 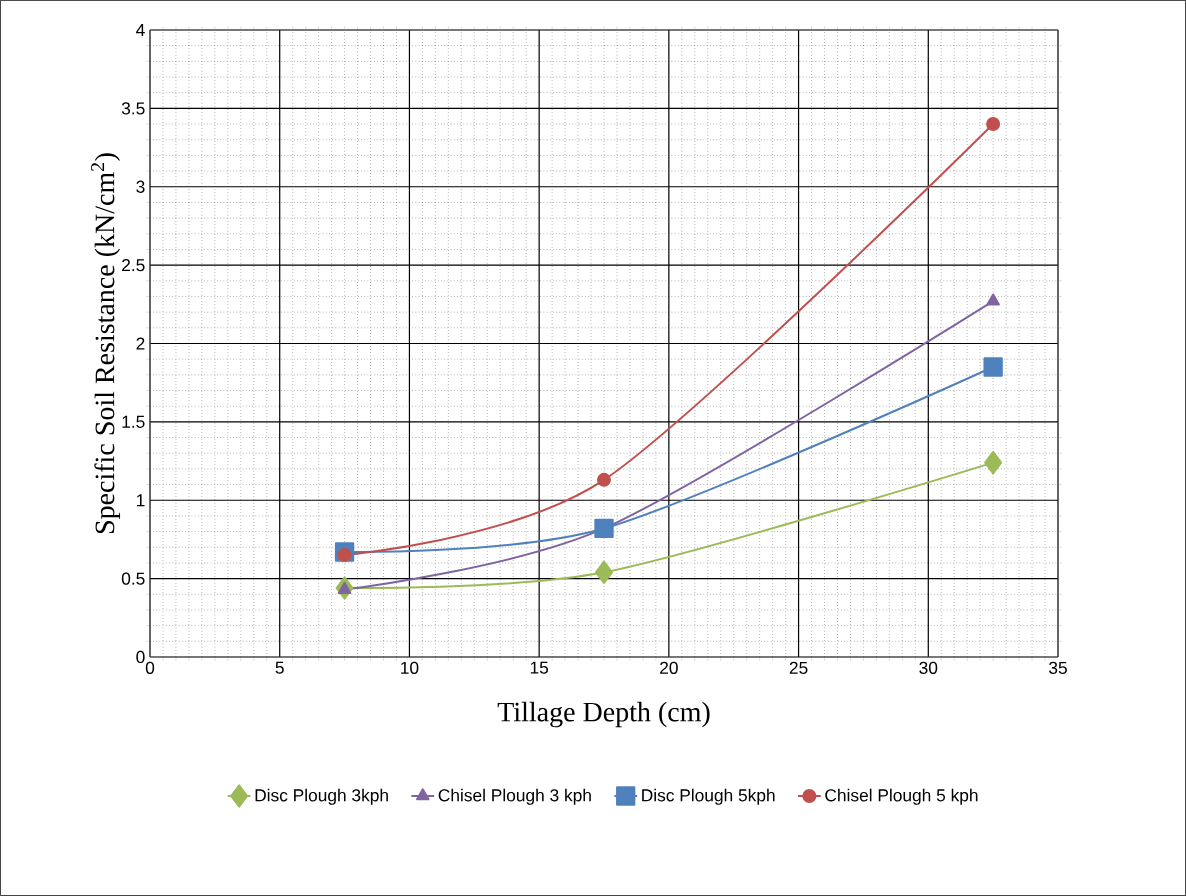 What do you see at coordinates (321, 796) in the screenshot?
I see `legend-label: Disc Plough 3kph` at bounding box center [321, 796].